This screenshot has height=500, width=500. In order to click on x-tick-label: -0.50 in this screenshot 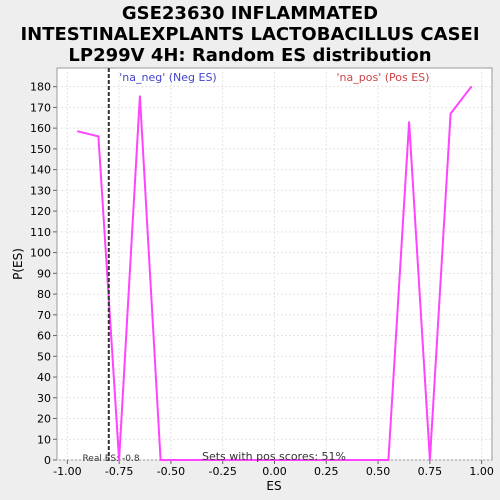, I will do `click(171, 471)`.